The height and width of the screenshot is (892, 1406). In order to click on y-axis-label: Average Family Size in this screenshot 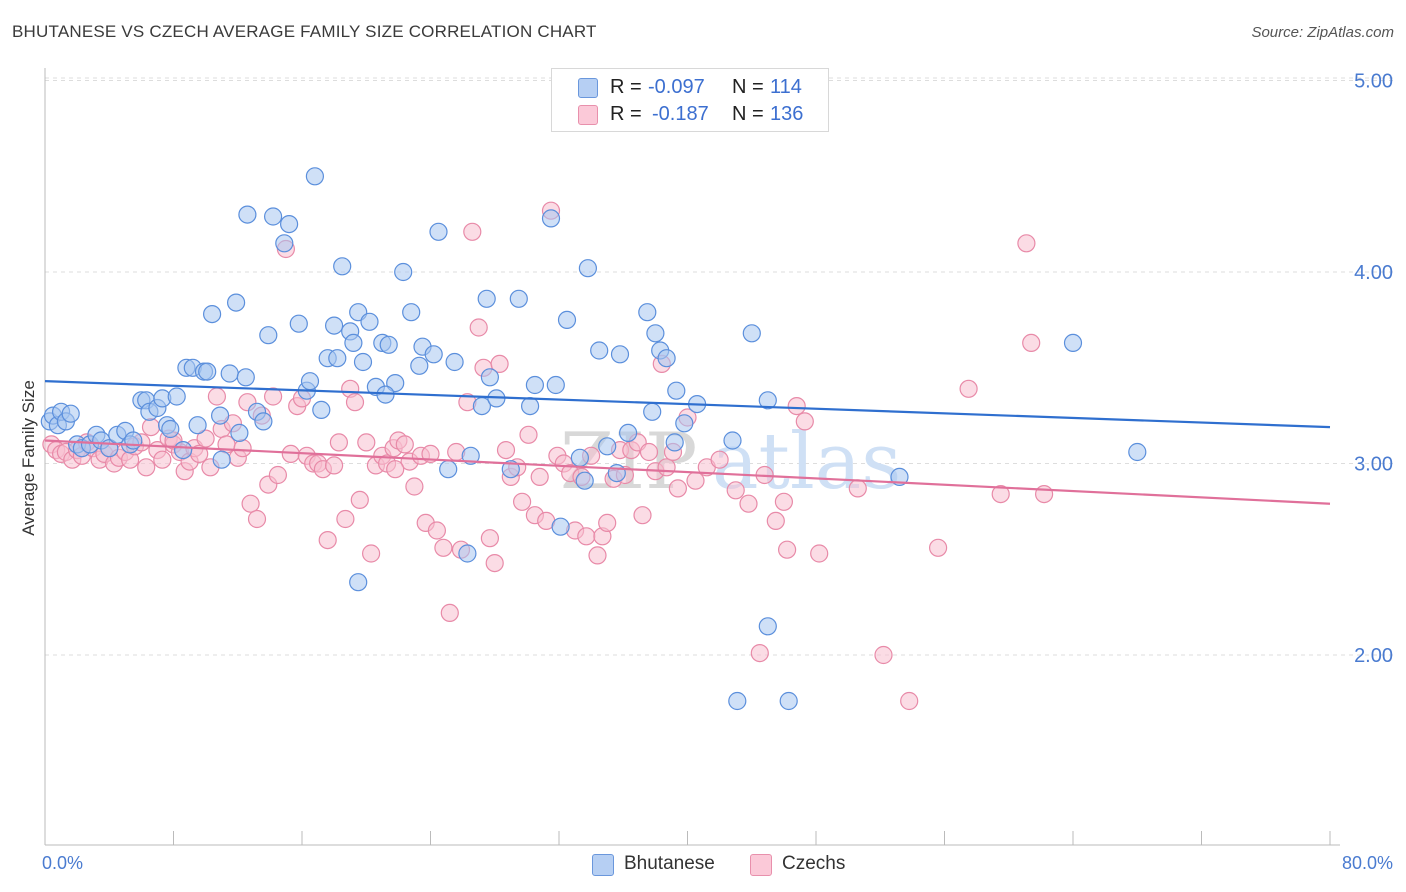, I will do `click(28, 458)`.